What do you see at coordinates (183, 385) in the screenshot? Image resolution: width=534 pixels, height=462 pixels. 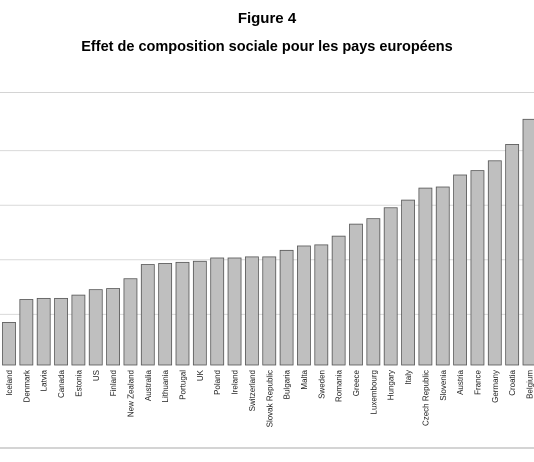 I see `category-label: Portugal` at bounding box center [183, 385].